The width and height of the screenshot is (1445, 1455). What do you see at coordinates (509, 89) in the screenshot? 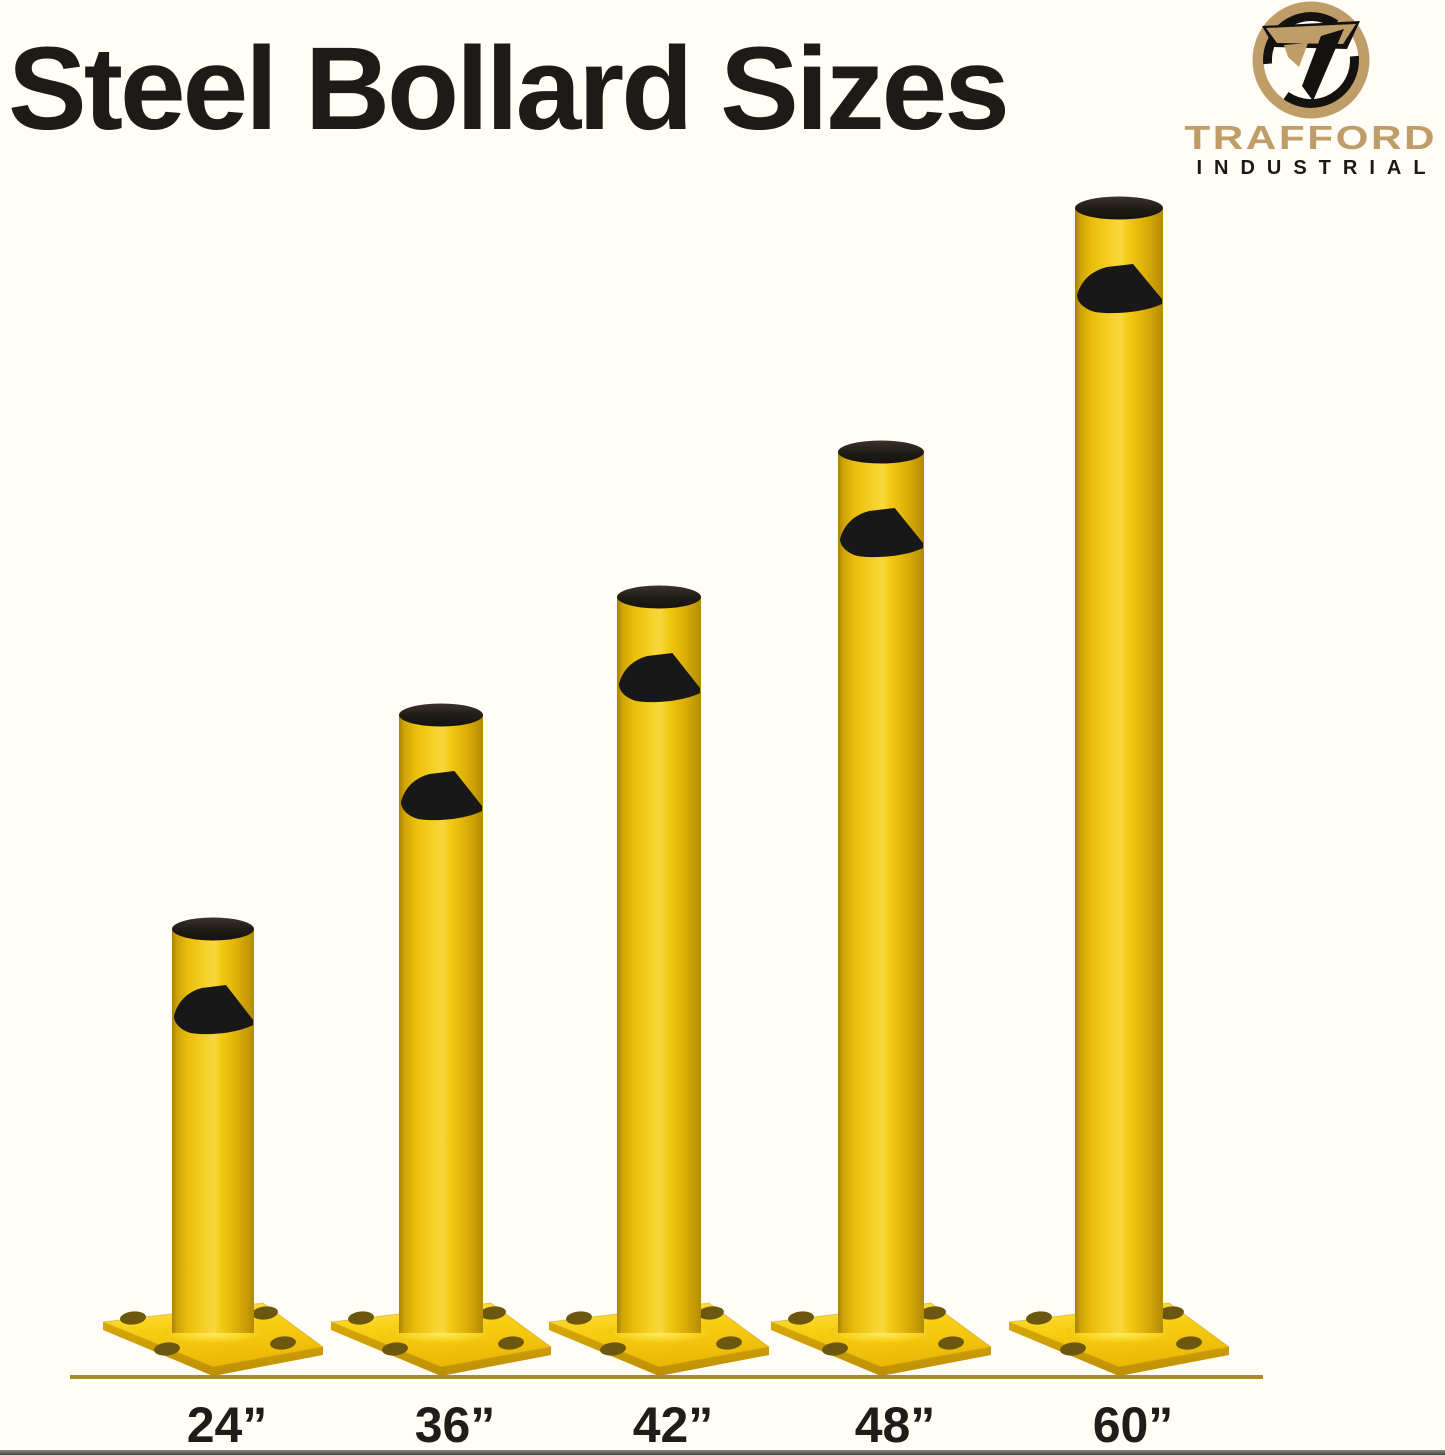
I see `page-title: Steel Bollard Sizes` at bounding box center [509, 89].